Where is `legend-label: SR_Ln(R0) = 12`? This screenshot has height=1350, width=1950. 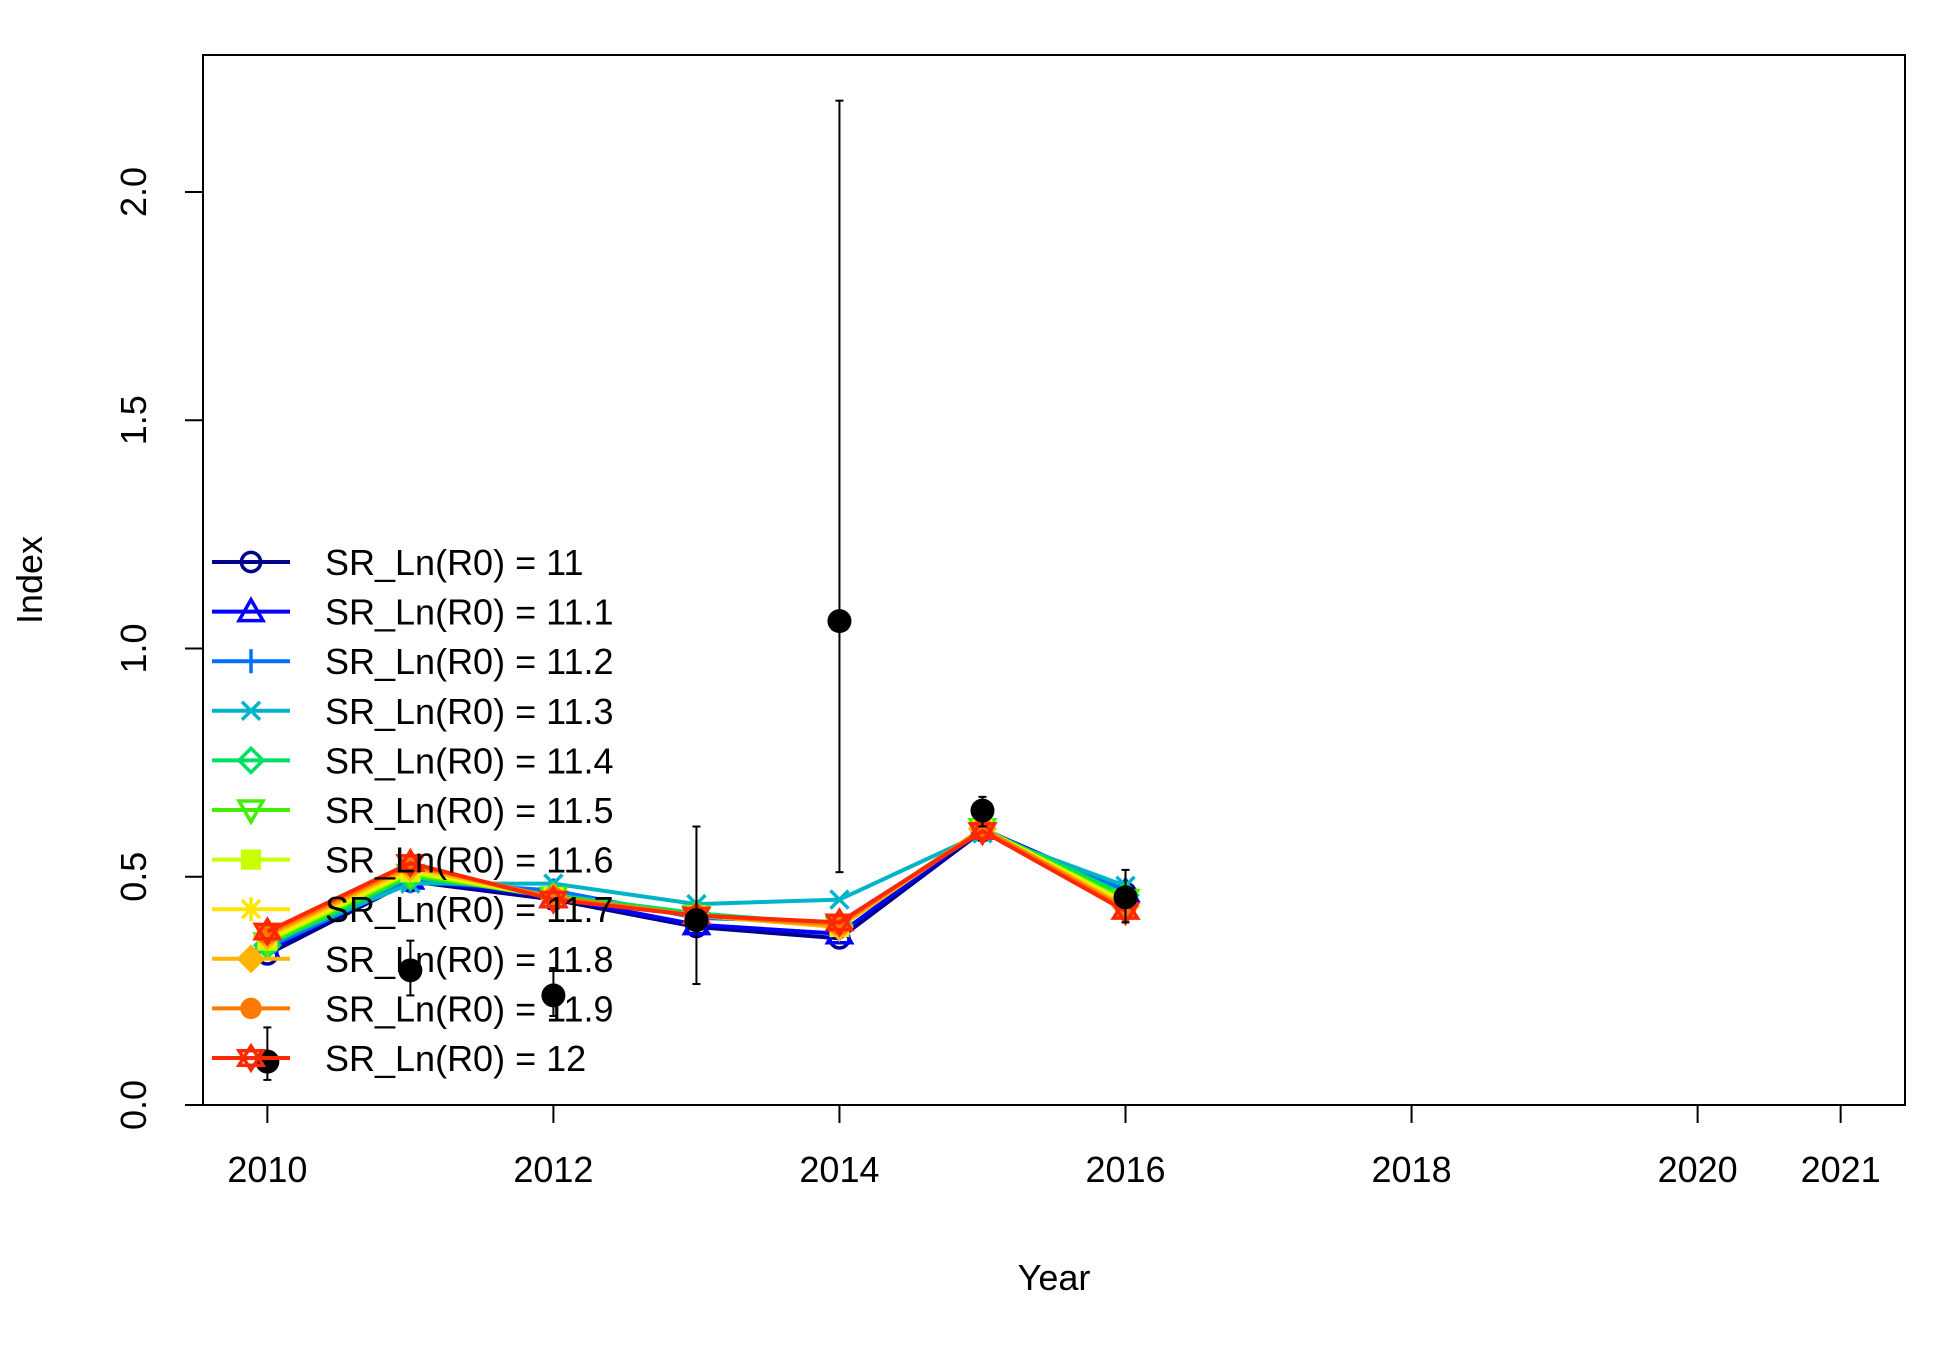
legend-label: SR_Ln(R0) = 12 is located at coordinates (455, 1058).